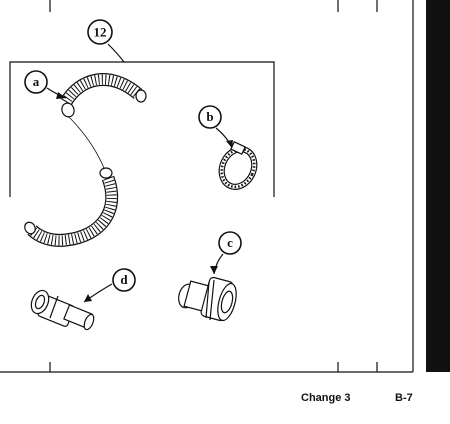  I want to click on callout-c: c, so click(230, 243).